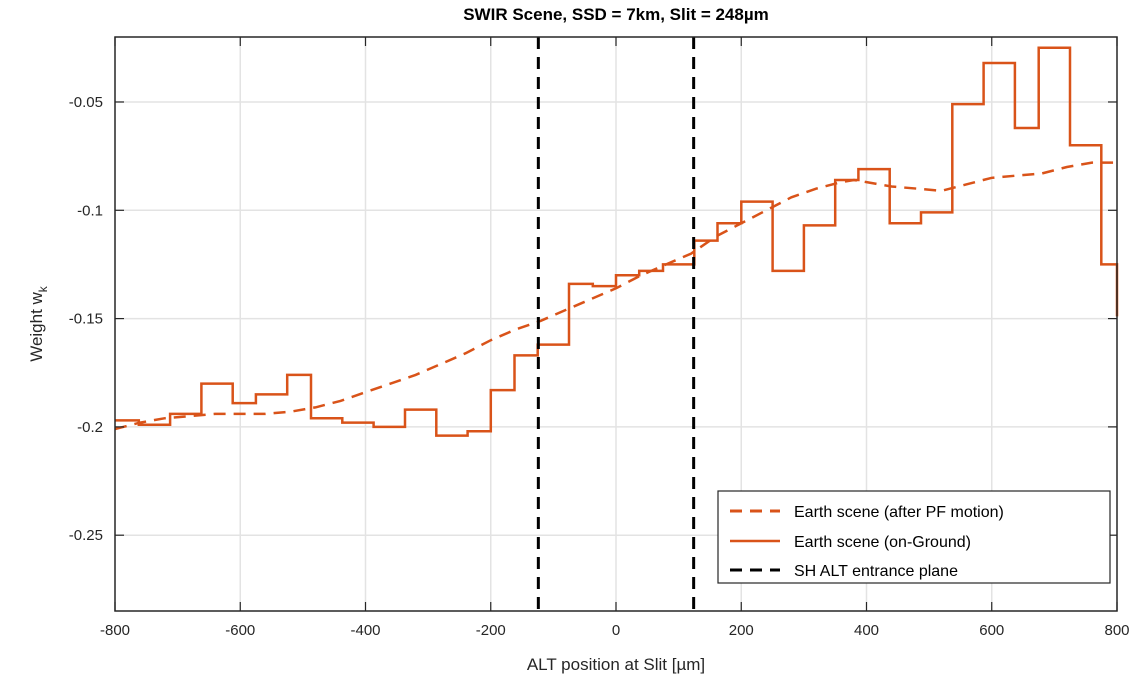 Image resolution: width=1137 pixels, height=679 pixels. What do you see at coordinates (616, 14) in the screenshot?
I see `chart-title: SWIR Scene, SSD = 7km, Slit = 248µm` at bounding box center [616, 14].